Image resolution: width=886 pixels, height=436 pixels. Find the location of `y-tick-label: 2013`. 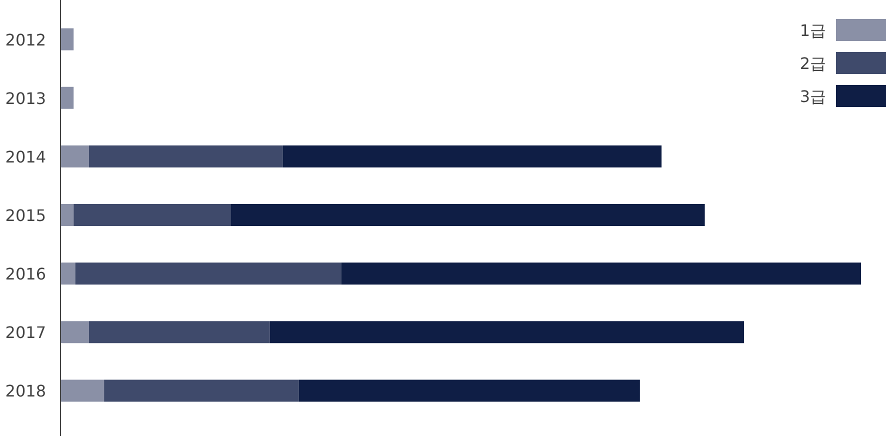

y-tick-label: 2013 is located at coordinates (25, 98).